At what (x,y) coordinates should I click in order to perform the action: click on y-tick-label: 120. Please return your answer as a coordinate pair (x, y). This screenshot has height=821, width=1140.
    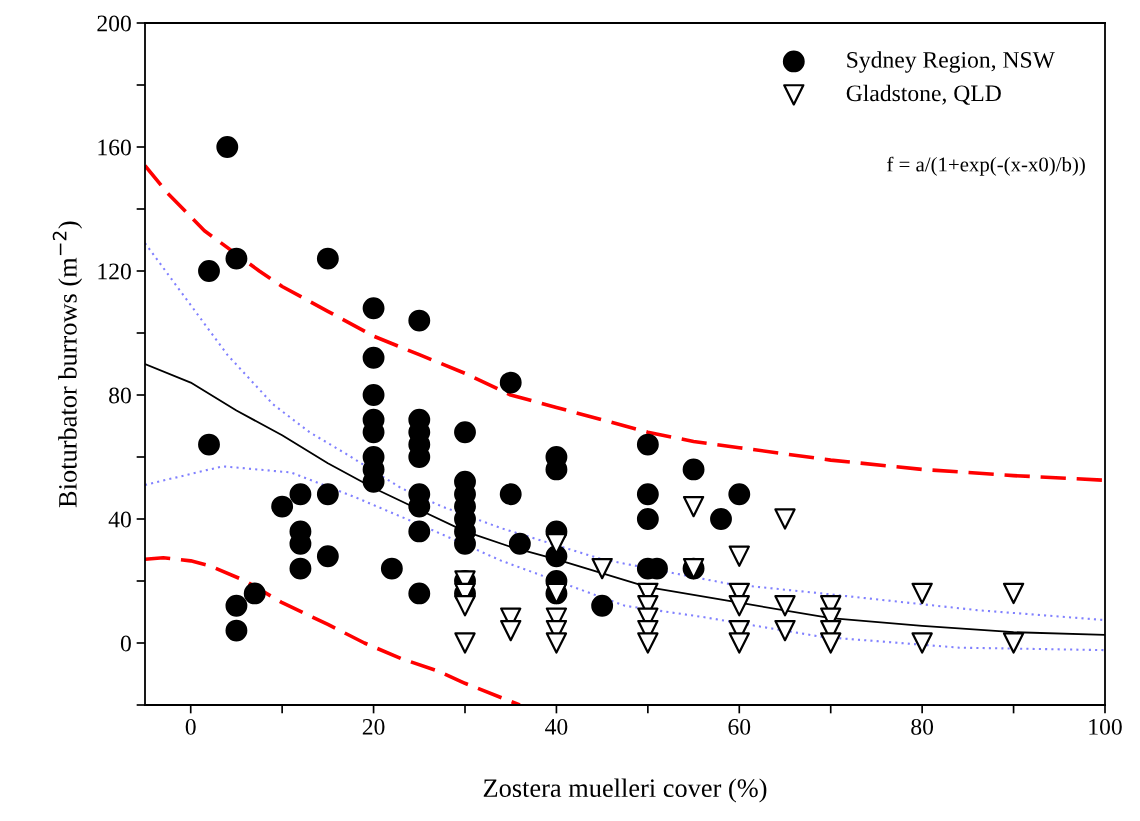
    Looking at the image, I should click on (114, 271).